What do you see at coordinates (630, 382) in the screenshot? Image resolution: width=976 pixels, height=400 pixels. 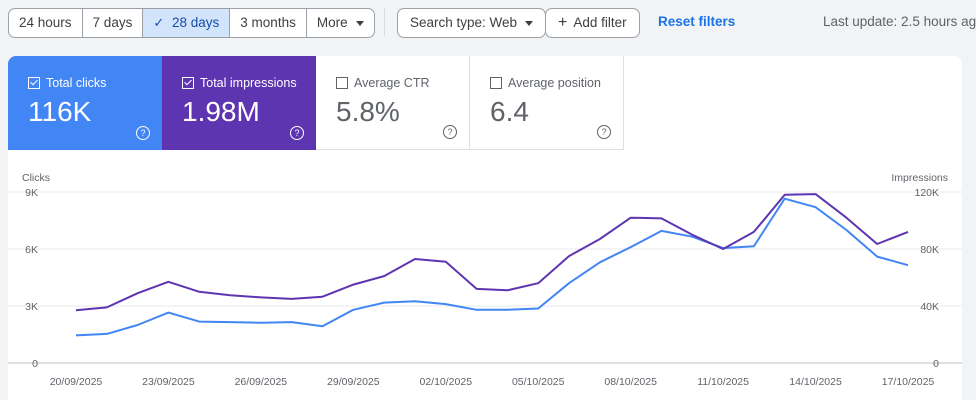 I see `x-tick-label: 08/10/2025` at bounding box center [630, 382].